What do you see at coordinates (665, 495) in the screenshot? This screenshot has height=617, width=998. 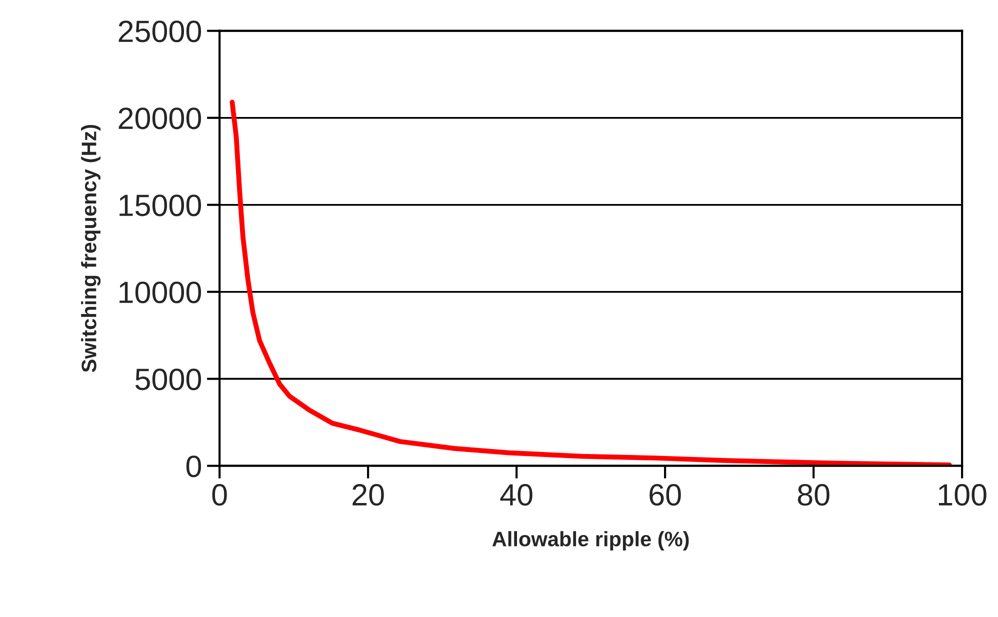 I see `x-tick-label: 60` at bounding box center [665, 495].